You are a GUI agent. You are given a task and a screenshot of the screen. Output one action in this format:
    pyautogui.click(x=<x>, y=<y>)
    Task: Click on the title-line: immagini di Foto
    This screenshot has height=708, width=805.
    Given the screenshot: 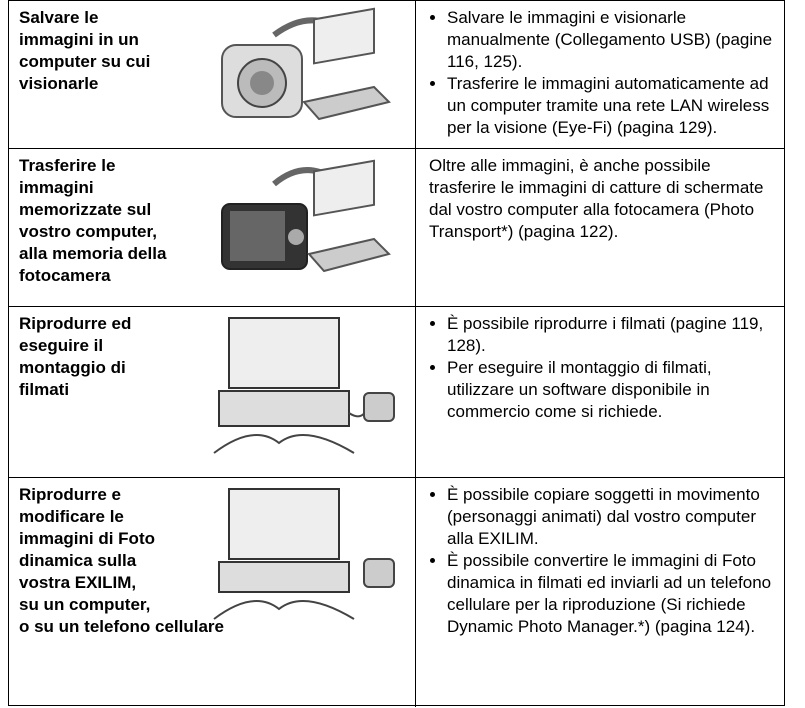 What is the action you would take?
    pyautogui.click(x=87, y=538)
    